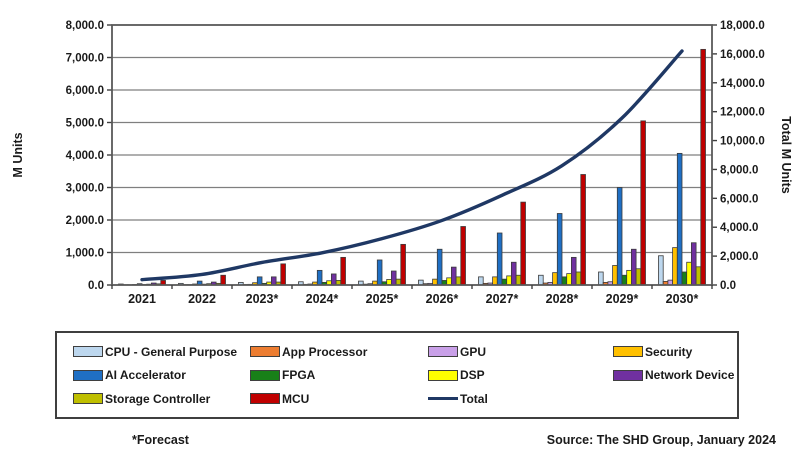 The height and width of the screenshot is (465, 800). I want to click on forecast-footnote: *Forecast, so click(160, 440).